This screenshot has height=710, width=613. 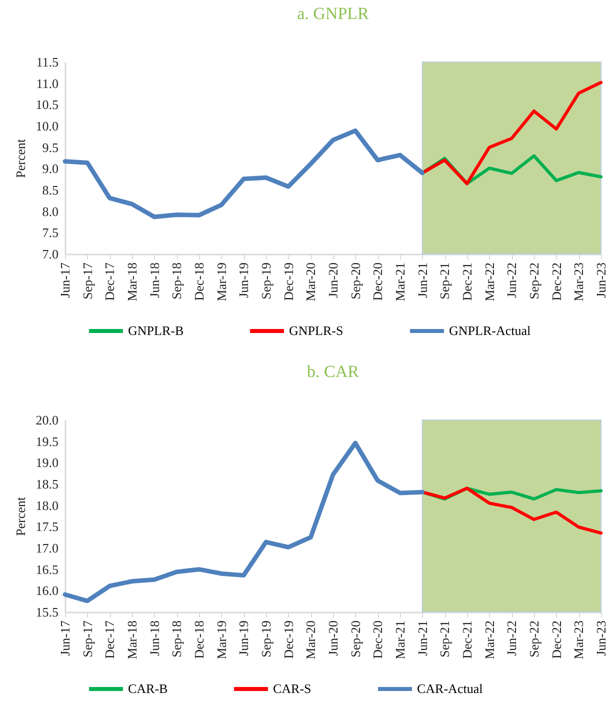 I want to click on legend-label: CAR-Actual, so click(x=450, y=688).